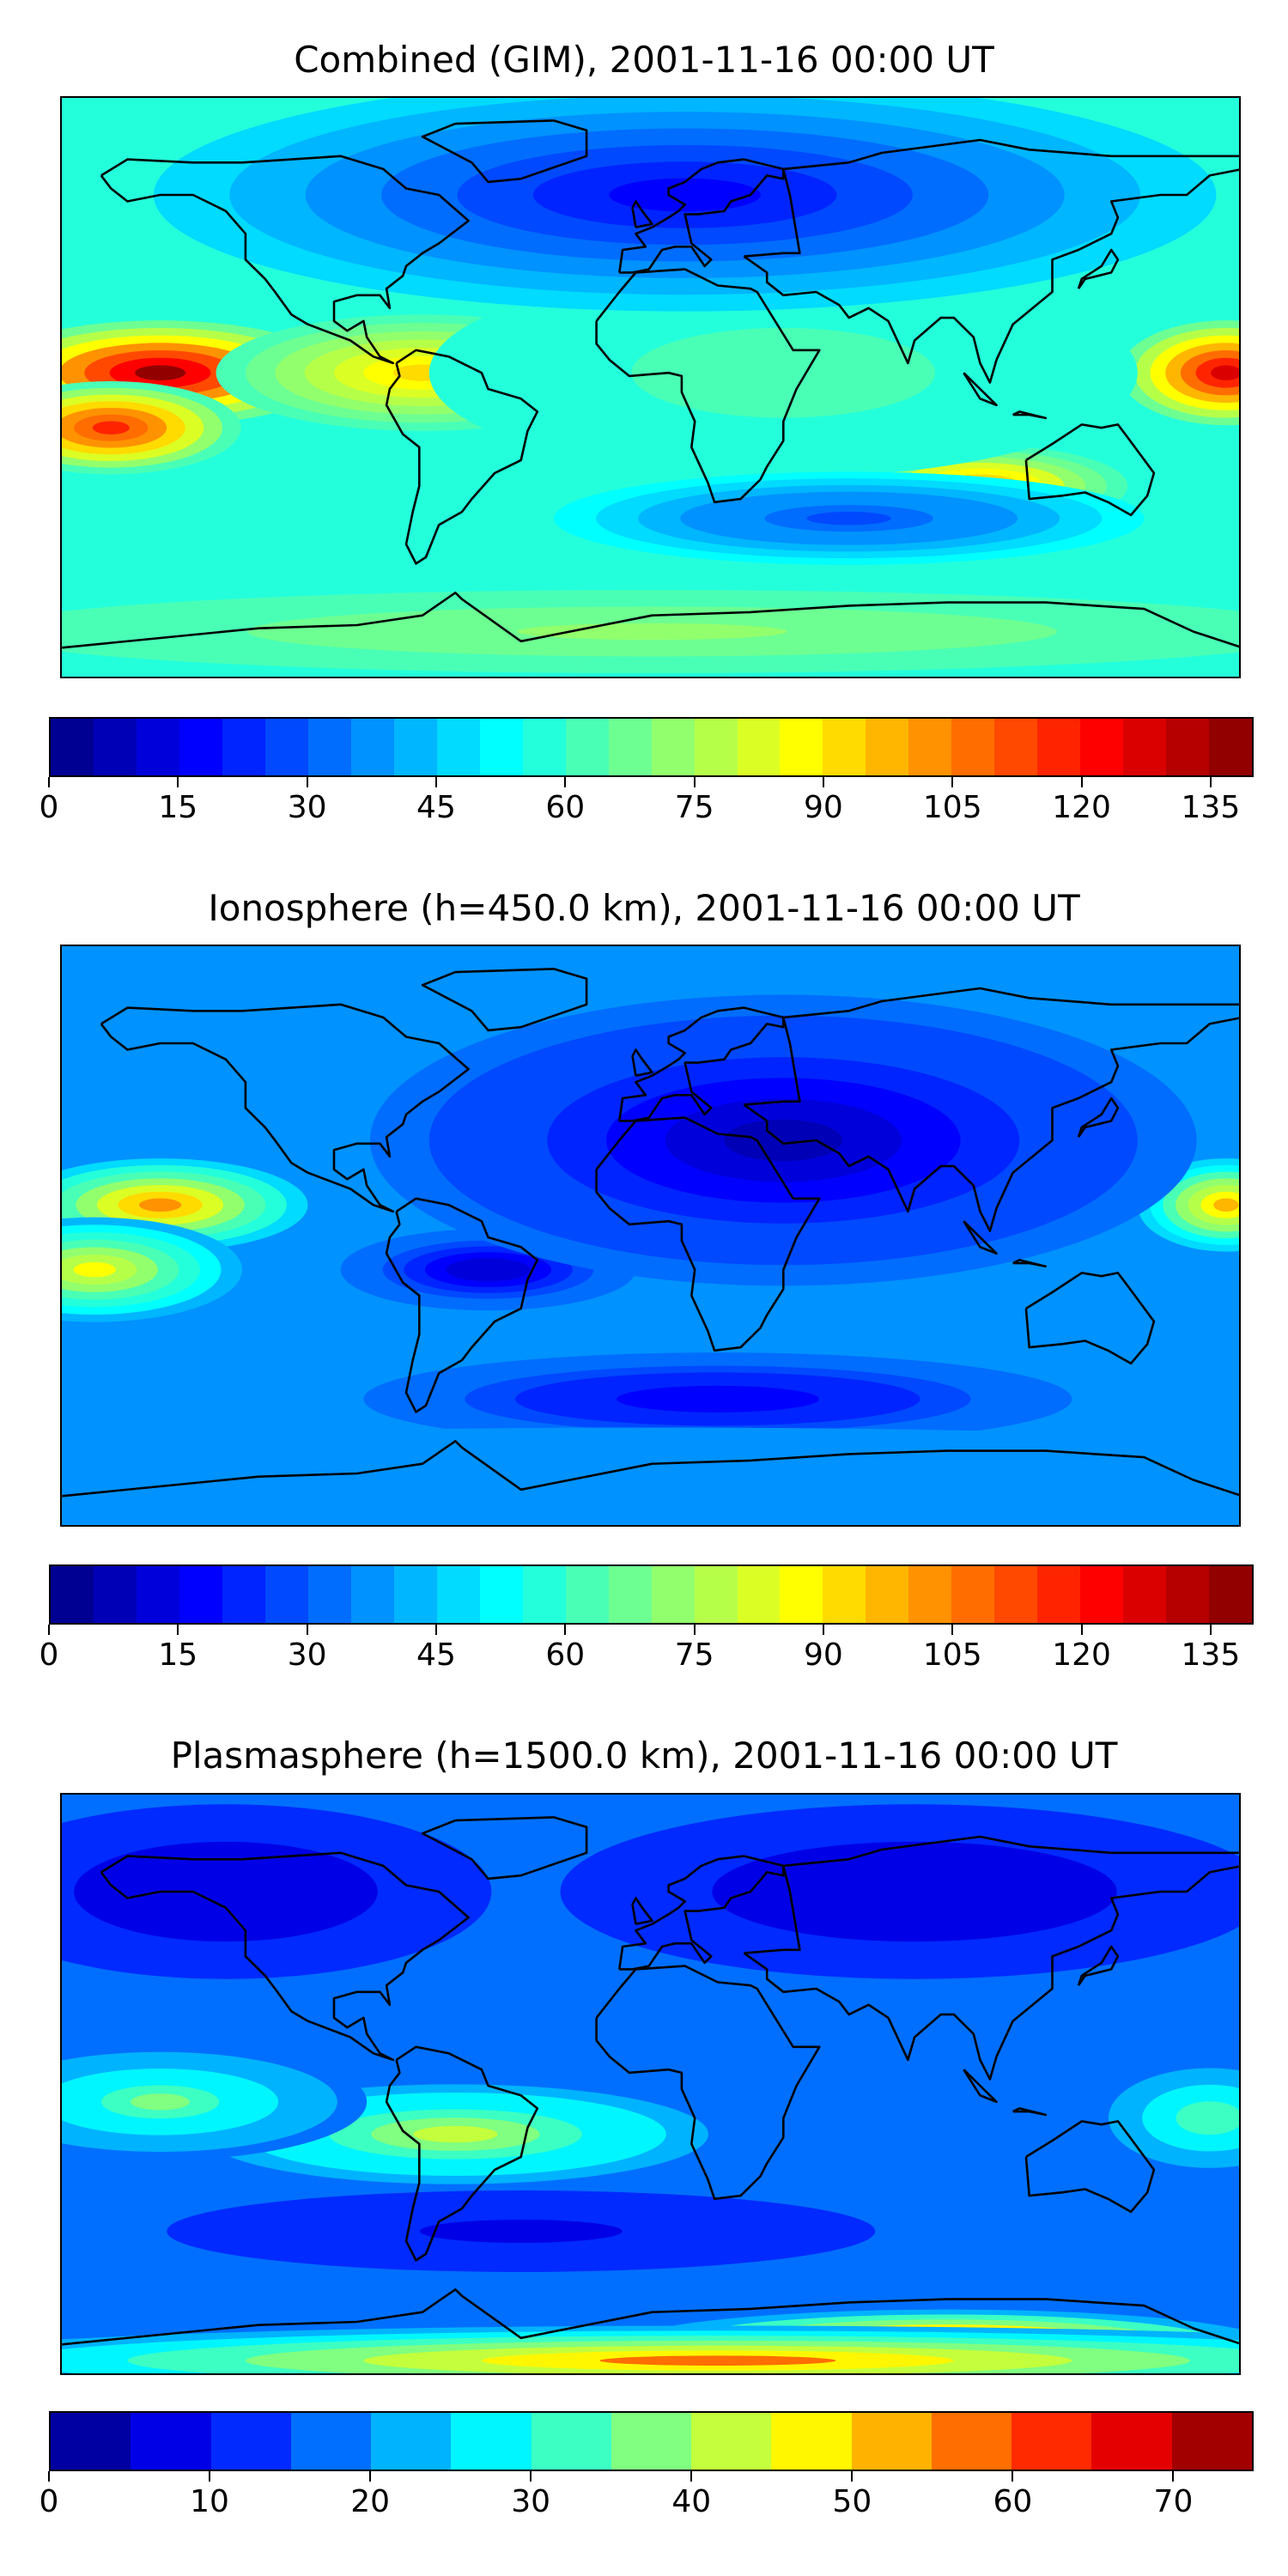  What do you see at coordinates (691, 2501) in the screenshot?
I see `colorbar-tick-label: 40` at bounding box center [691, 2501].